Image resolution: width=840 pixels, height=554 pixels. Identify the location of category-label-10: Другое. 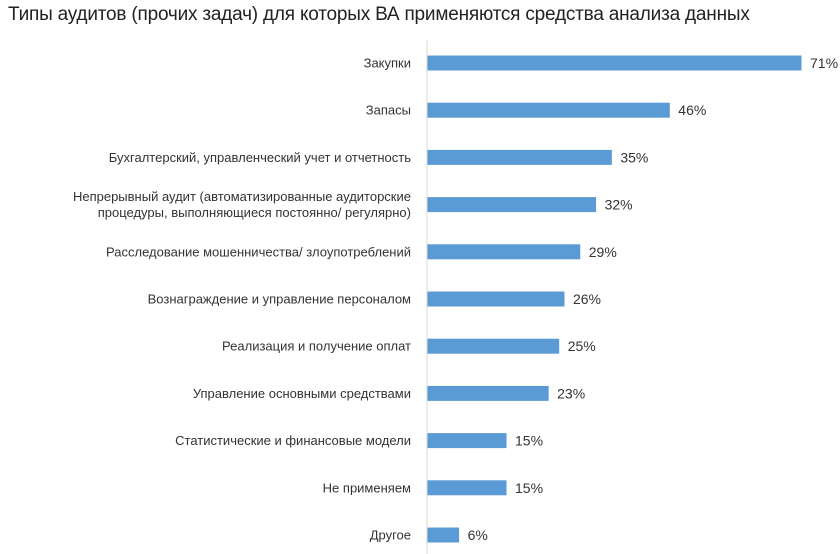
(390, 535).